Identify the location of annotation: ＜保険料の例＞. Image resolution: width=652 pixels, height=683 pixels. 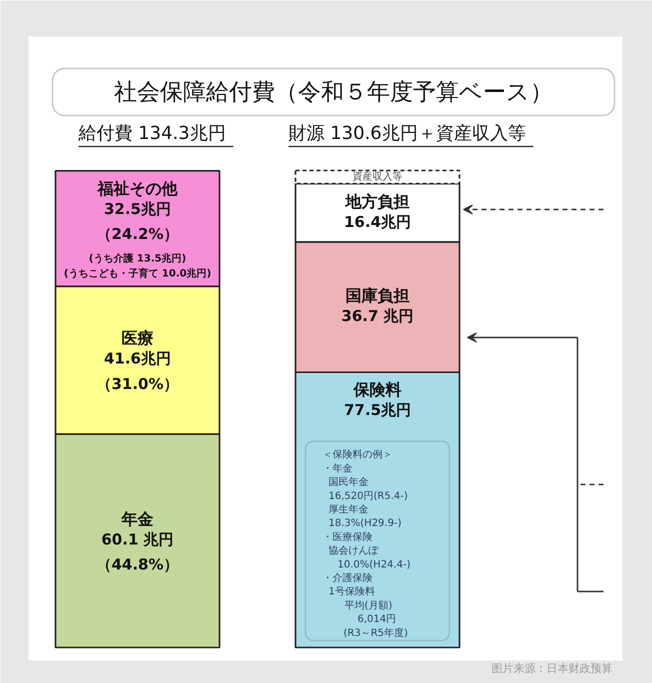
(357, 454).